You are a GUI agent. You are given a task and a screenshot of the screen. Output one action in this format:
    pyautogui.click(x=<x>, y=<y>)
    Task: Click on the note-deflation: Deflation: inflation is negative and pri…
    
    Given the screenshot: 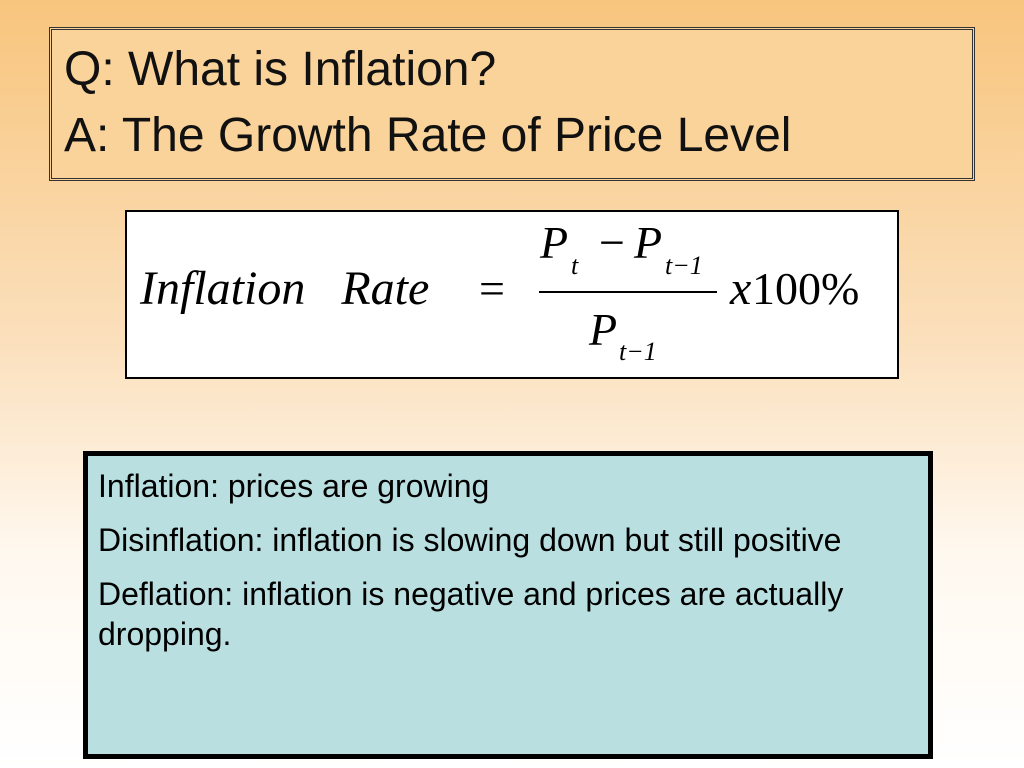 What is the action you would take?
    pyautogui.click(x=471, y=614)
    